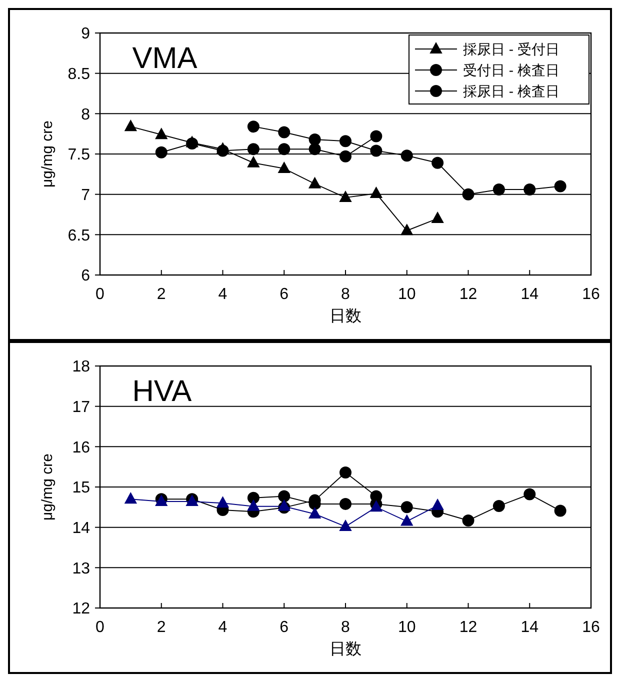 The image size is (621, 682). Describe the element at coordinates (79, 235) in the screenshot. I see `y-tick-label: 6.5` at that location.